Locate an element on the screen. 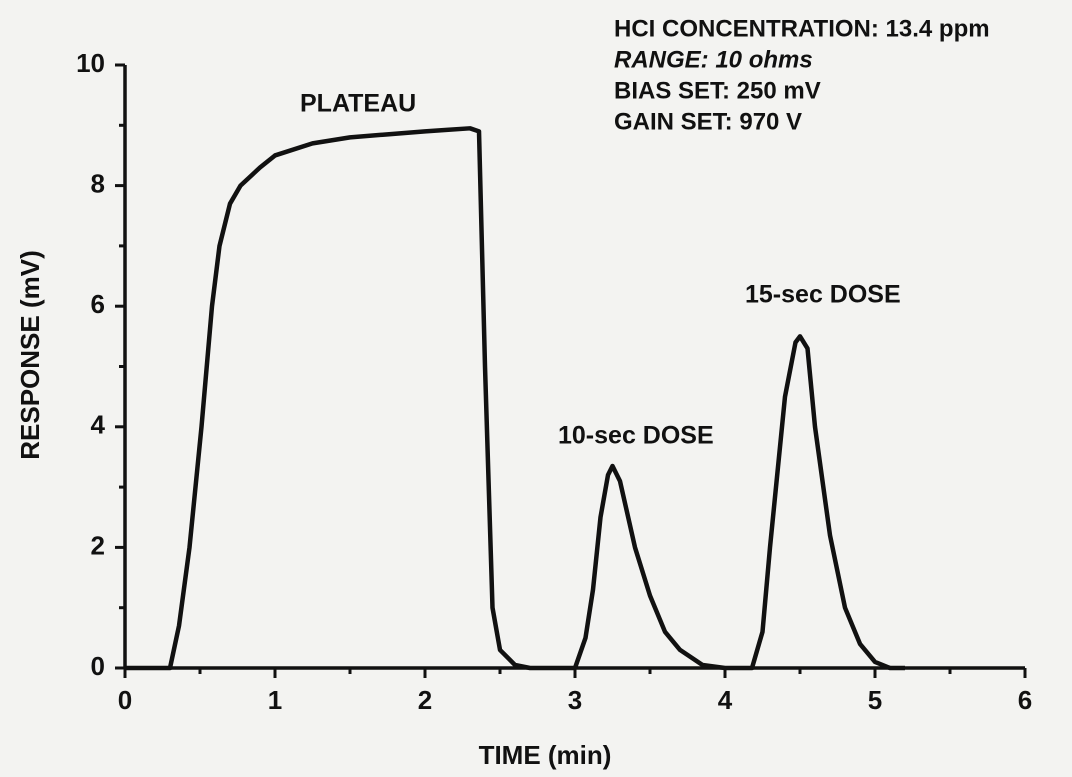 This screenshot has width=1072, height=777. y-tick-label: 6 is located at coordinates (98, 304).